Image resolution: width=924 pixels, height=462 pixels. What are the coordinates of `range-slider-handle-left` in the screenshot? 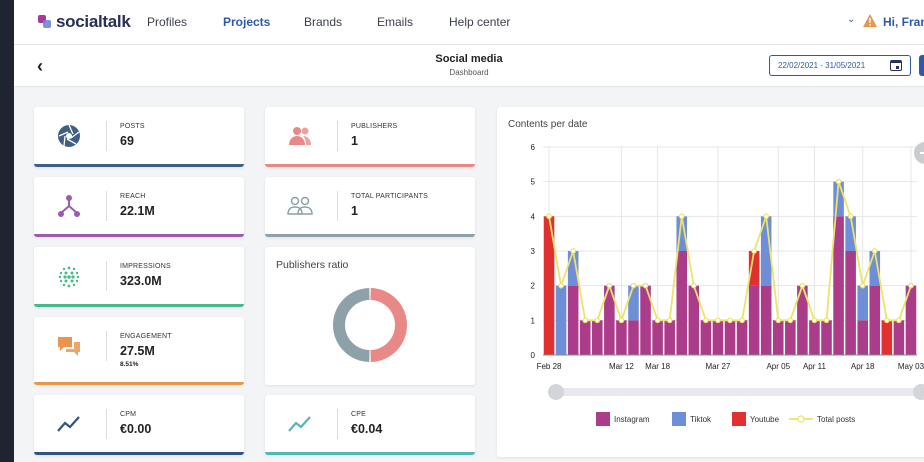 It's located at (556, 392).